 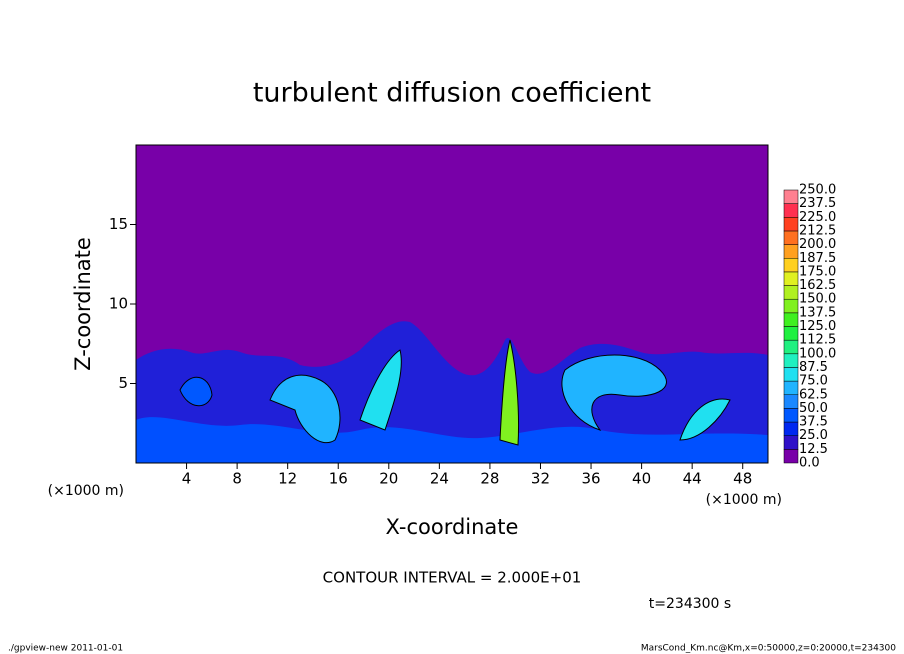 What do you see at coordinates (813, 435) in the screenshot?
I see `colorbar-label: 25.0` at bounding box center [813, 435].